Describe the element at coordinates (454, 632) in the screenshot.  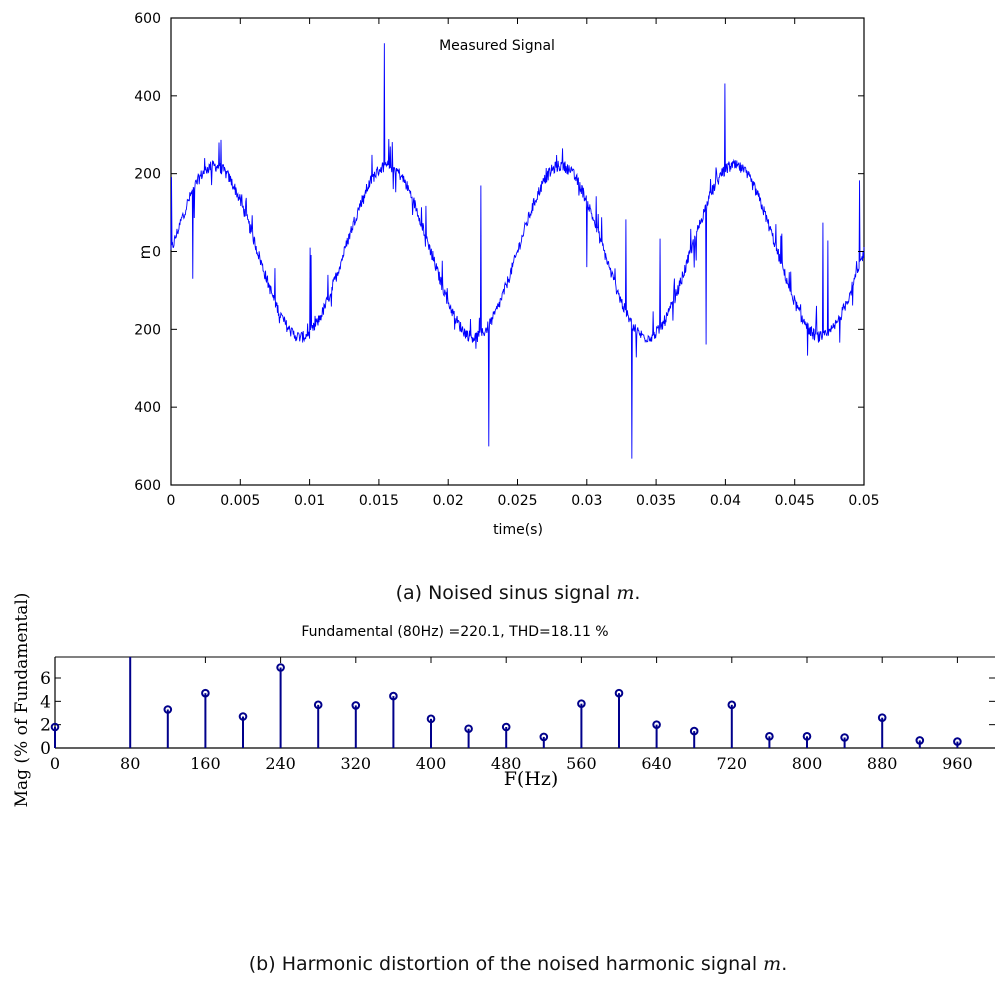
I see `chart-b-title: Fundamental (80Hz) =220.1, THD=18.11 %` at that location.